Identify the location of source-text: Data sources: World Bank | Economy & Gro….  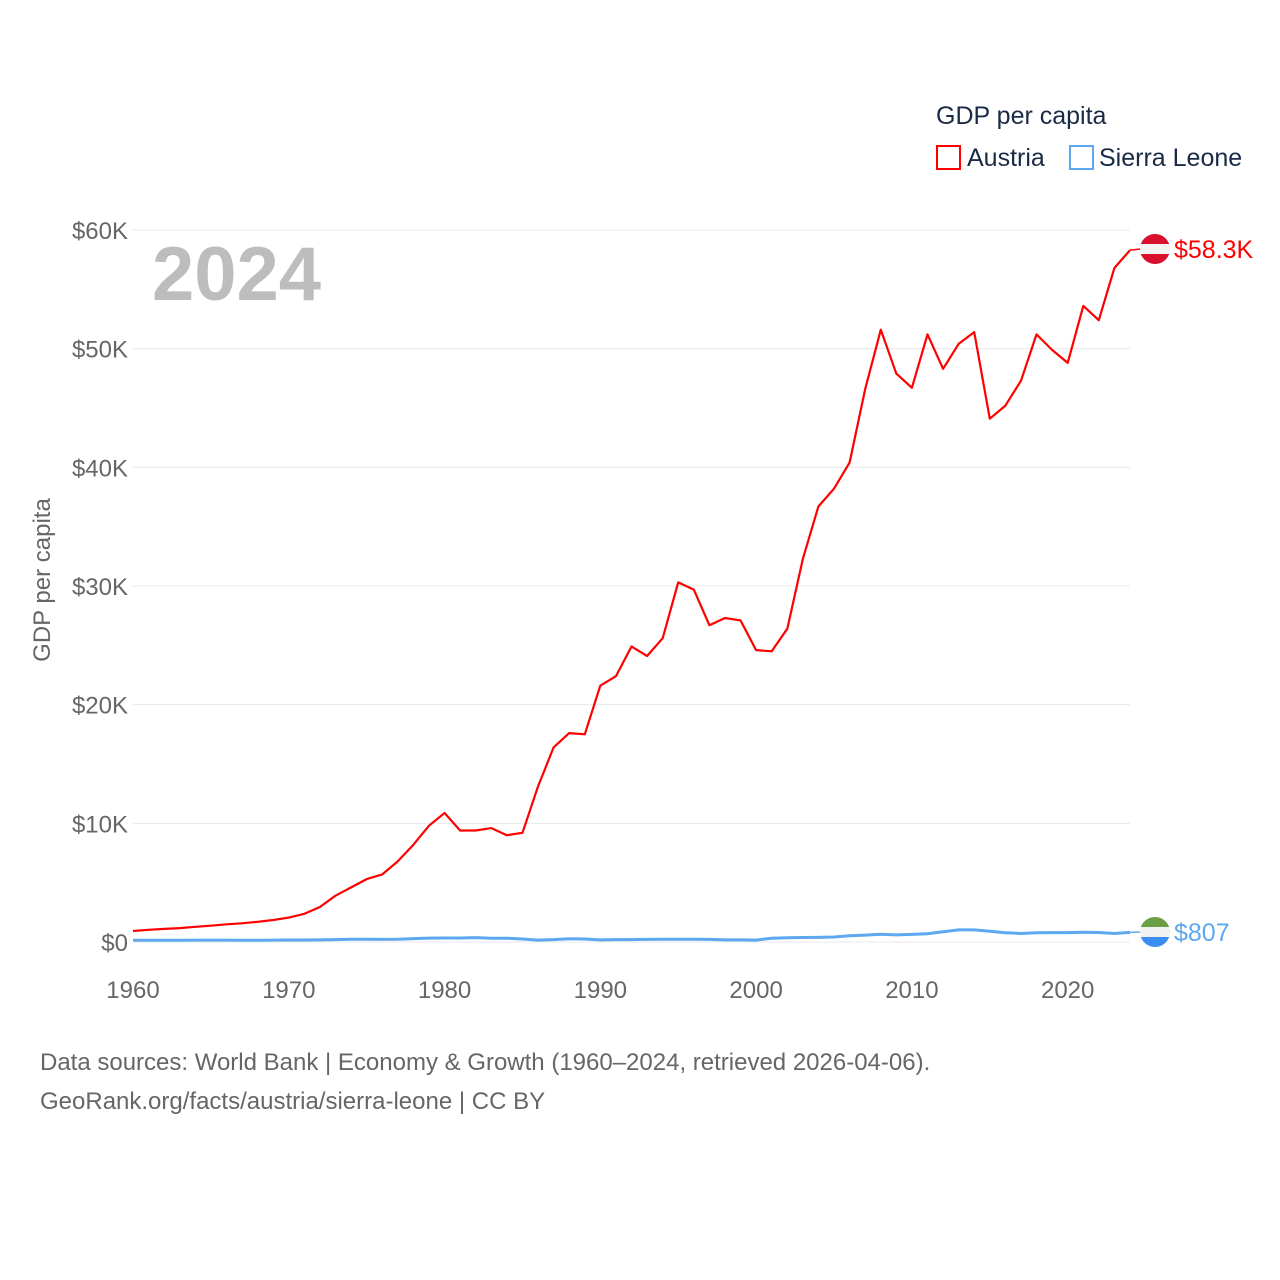
(485, 1062).